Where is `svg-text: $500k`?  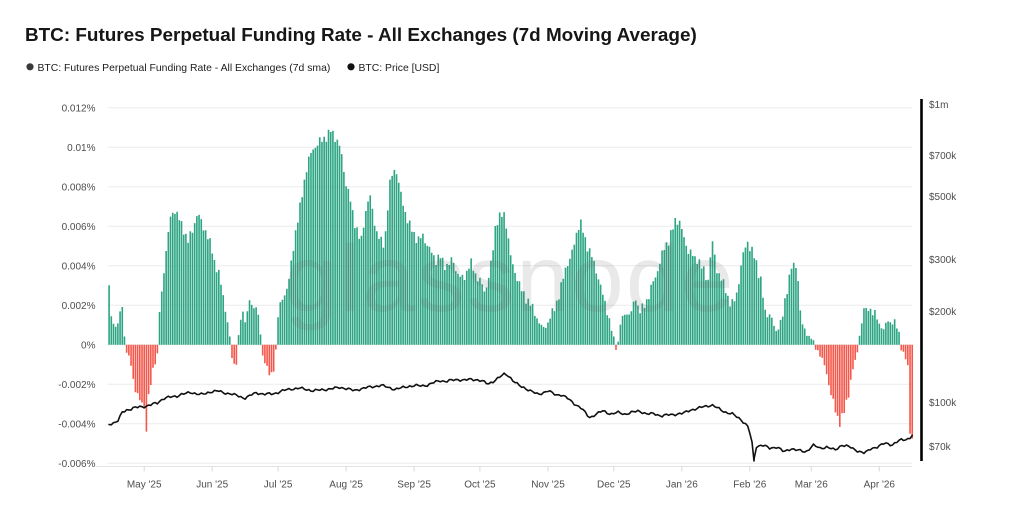 svg-text: $500k is located at coordinates (943, 197).